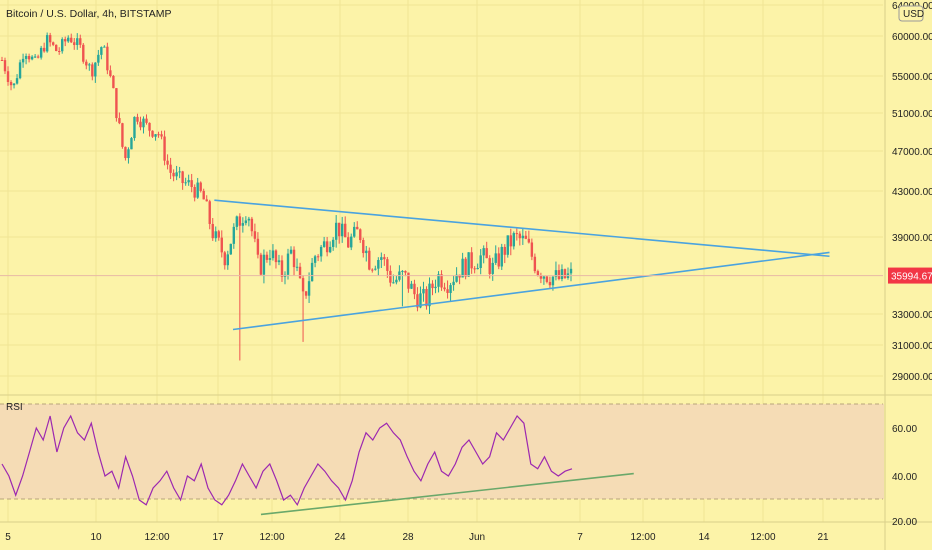  I want to click on rsi-tick-label: 40.00, so click(904, 477).